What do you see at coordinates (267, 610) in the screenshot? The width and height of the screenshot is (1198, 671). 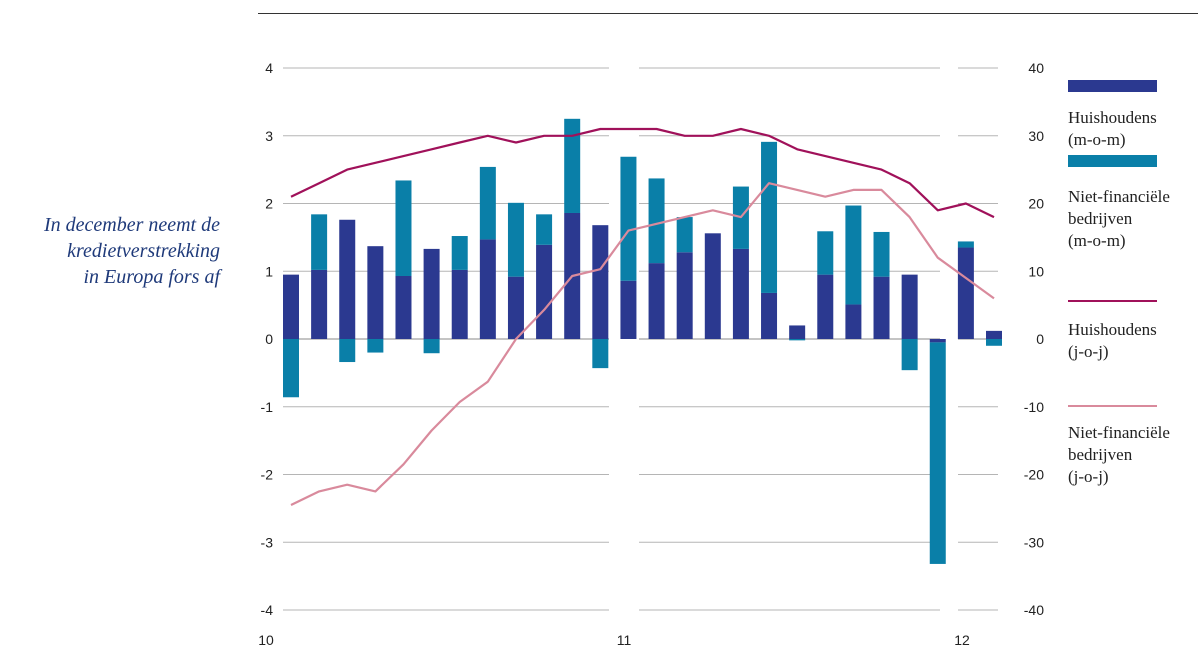 I see `left-tick-label-8: -4` at bounding box center [267, 610].